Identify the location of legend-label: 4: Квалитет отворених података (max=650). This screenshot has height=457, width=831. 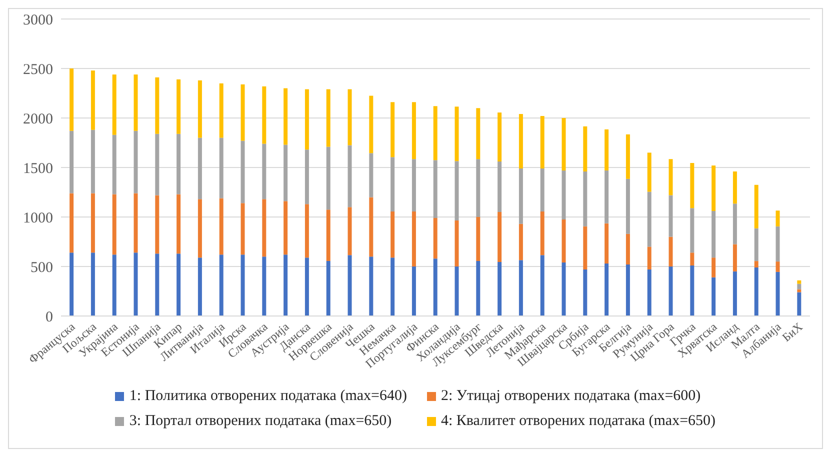
(578, 421).